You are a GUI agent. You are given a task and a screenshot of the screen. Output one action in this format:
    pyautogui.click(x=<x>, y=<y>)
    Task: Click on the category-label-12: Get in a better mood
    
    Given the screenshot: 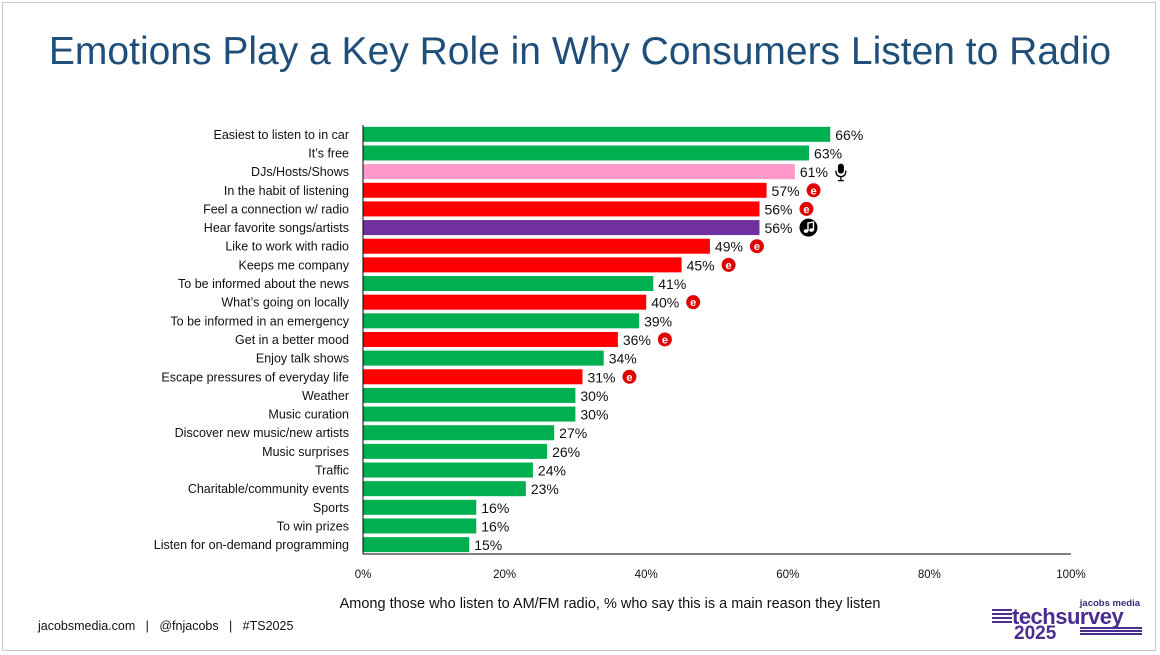 What is the action you would take?
    pyautogui.click(x=292, y=340)
    